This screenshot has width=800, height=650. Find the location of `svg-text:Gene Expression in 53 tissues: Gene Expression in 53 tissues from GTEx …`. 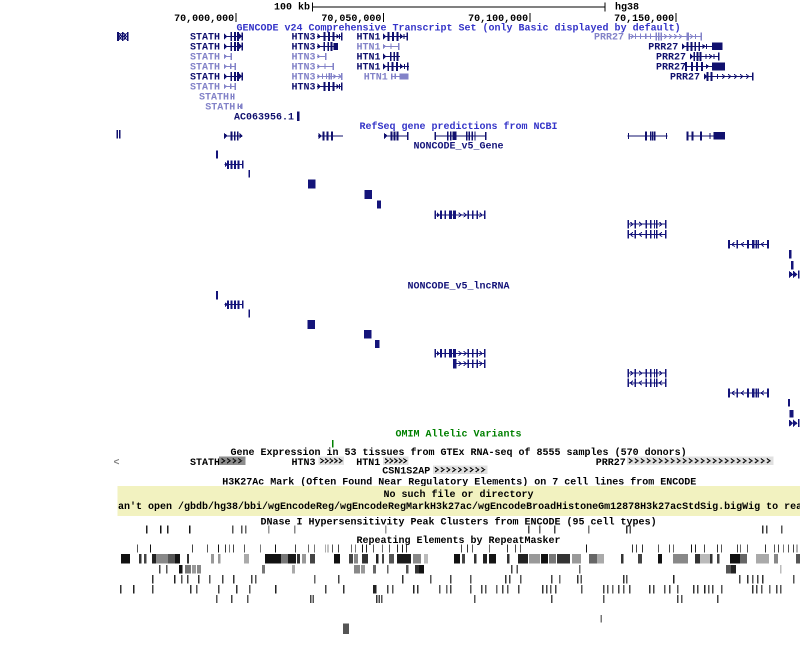

svg-text:Gene Expression in 53 tissues: Gene Expression in 53 tissues from GTEx … is located at coordinates (459, 453).